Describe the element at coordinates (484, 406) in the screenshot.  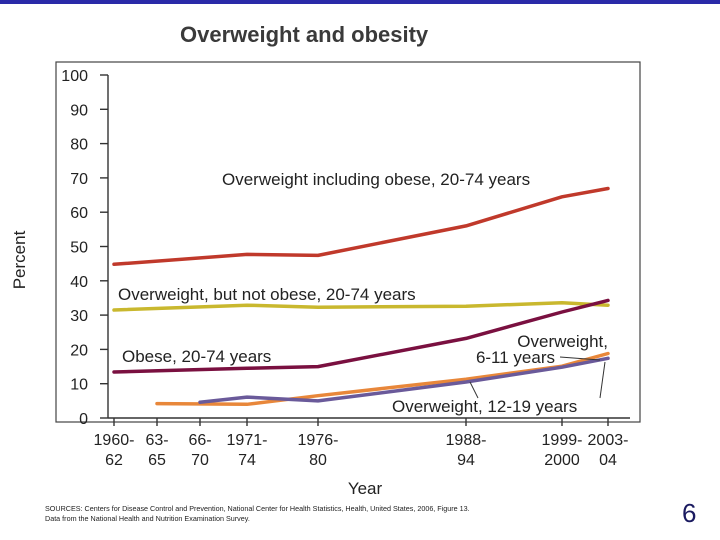
I see `series-label-12-19: Overweight, 12-19 years` at that location.